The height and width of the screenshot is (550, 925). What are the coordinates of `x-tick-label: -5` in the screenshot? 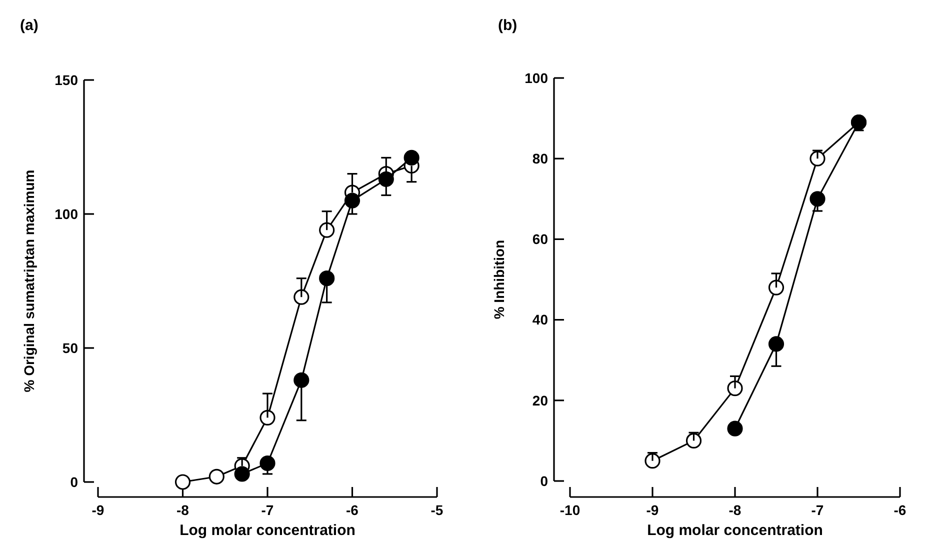 It's located at (437, 510).